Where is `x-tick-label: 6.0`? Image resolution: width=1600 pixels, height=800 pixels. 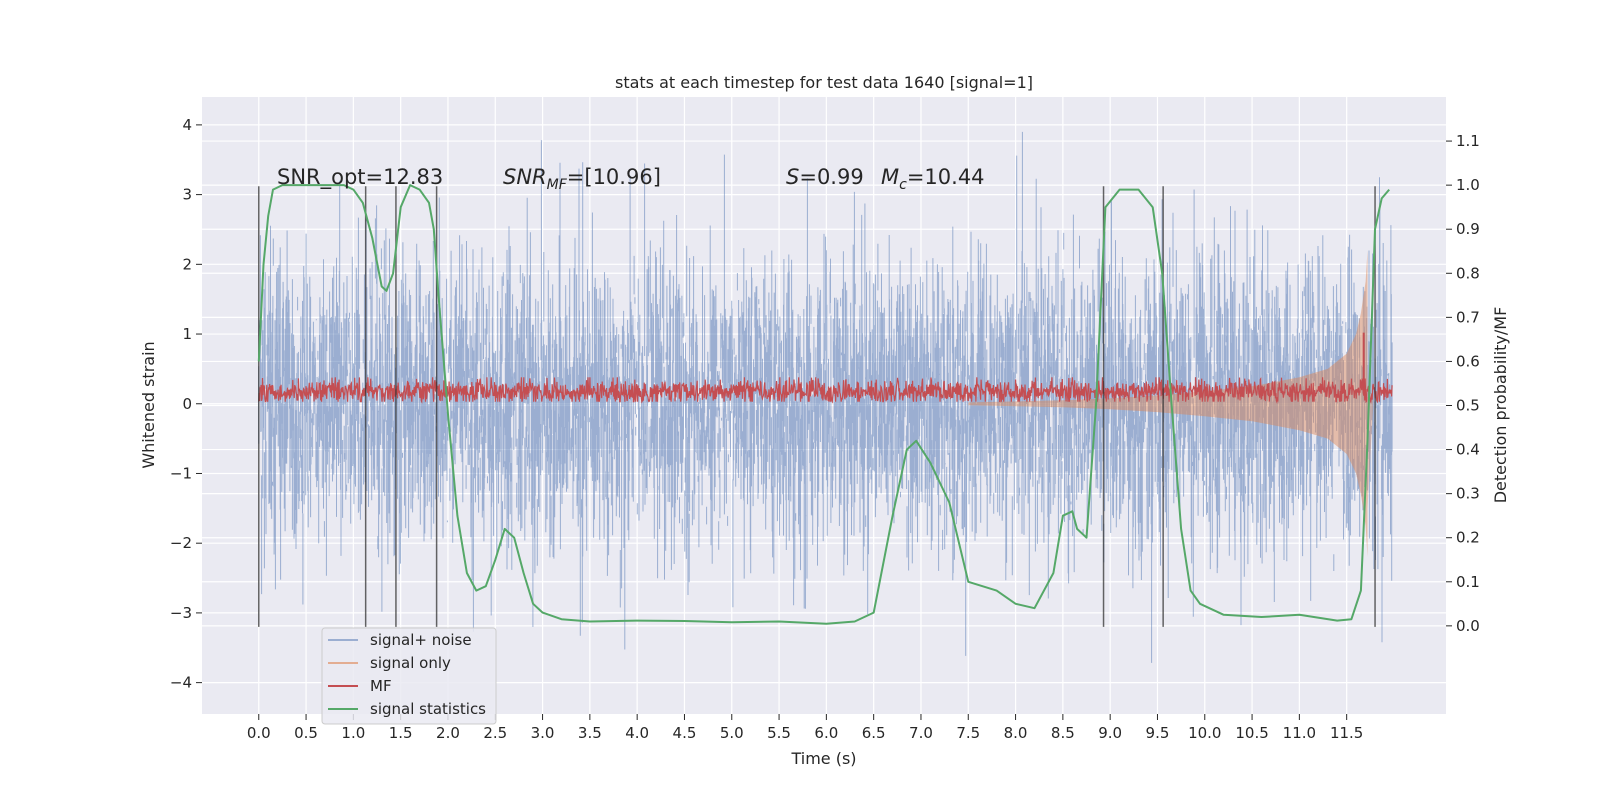 x-tick-label: 6.0 is located at coordinates (826, 733).